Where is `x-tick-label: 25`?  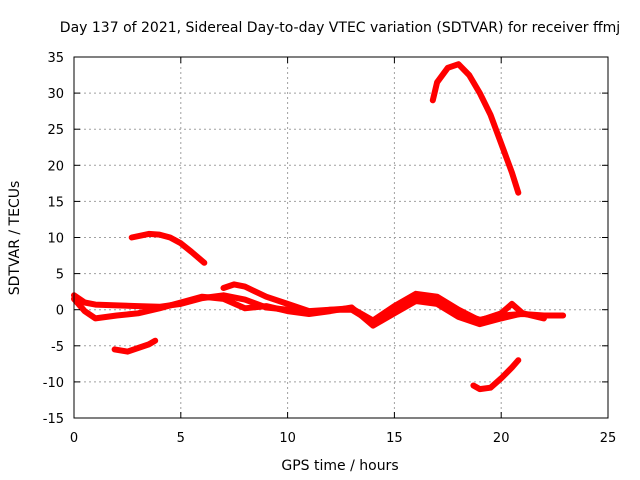
x-tick-label: 25 is located at coordinates (608, 438).